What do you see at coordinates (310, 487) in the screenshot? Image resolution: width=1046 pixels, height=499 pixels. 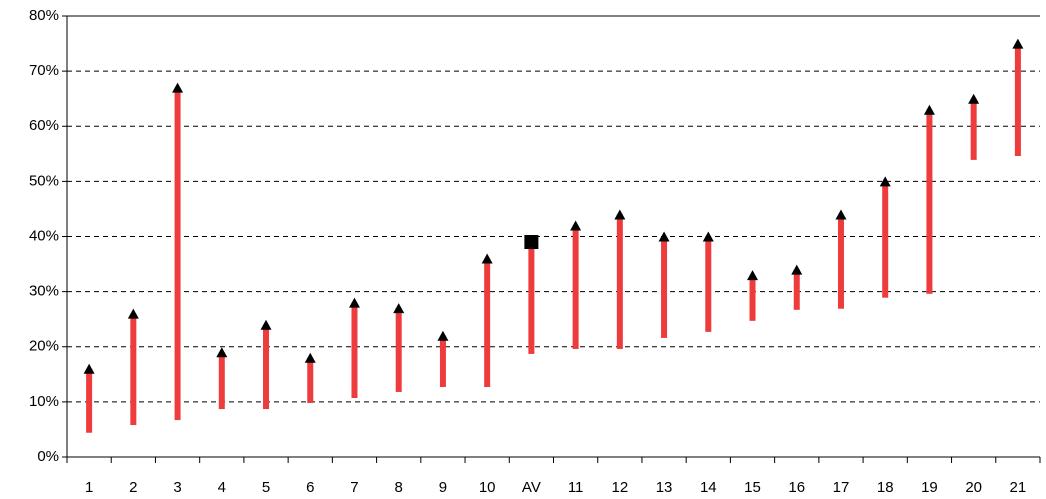 I see `x-tick-label: 6` at bounding box center [310, 487].